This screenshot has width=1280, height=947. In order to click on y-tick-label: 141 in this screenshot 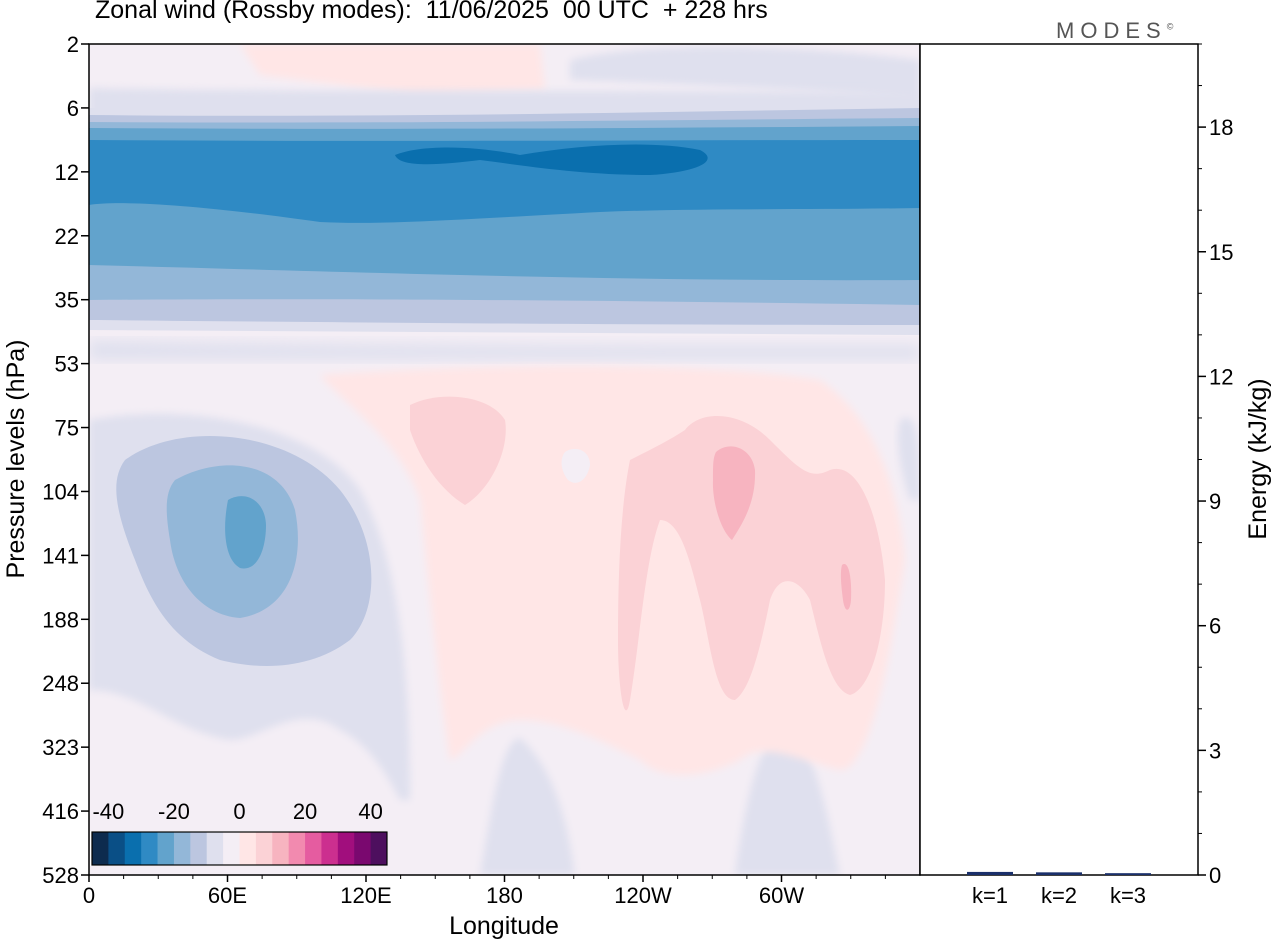, I will do `click(60, 555)`.